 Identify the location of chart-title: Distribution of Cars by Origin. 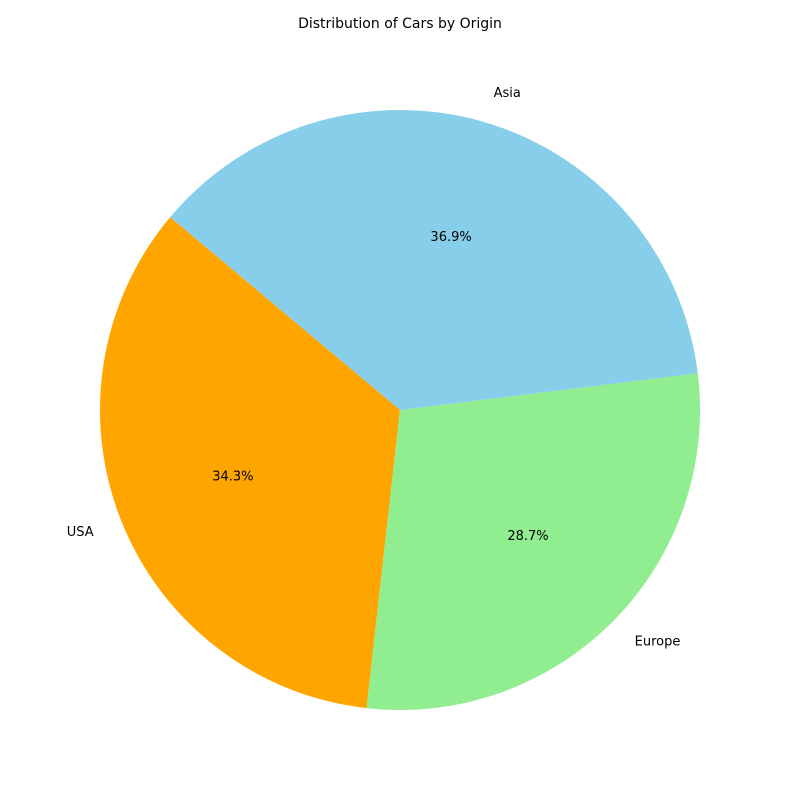
(400, 24).